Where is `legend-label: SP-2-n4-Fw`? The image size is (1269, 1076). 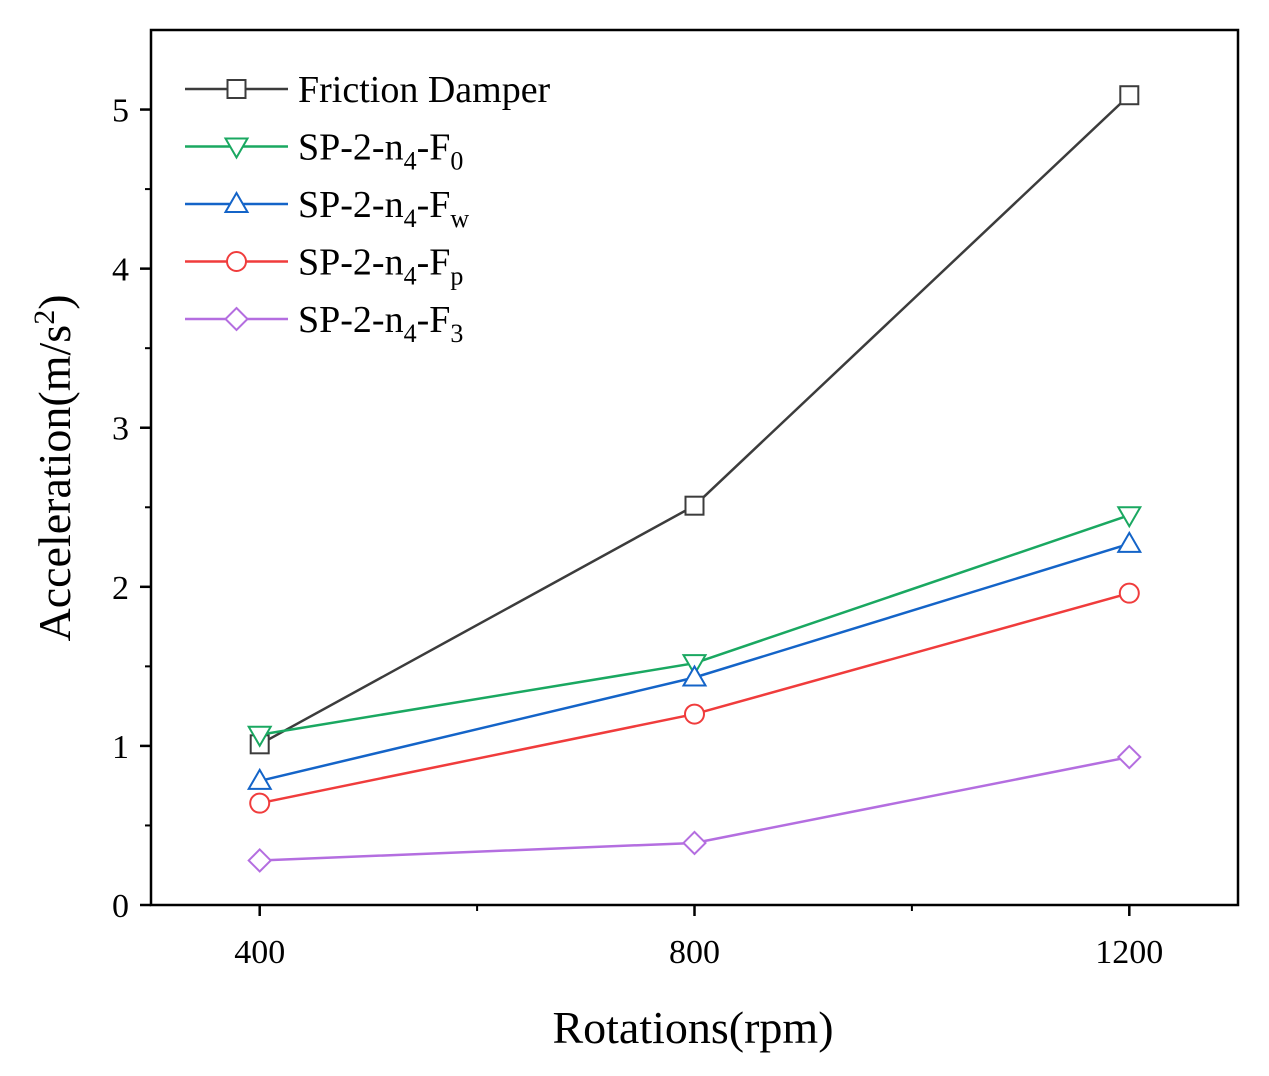 legend-label: SP-2-n4-Fw is located at coordinates (383, 208).